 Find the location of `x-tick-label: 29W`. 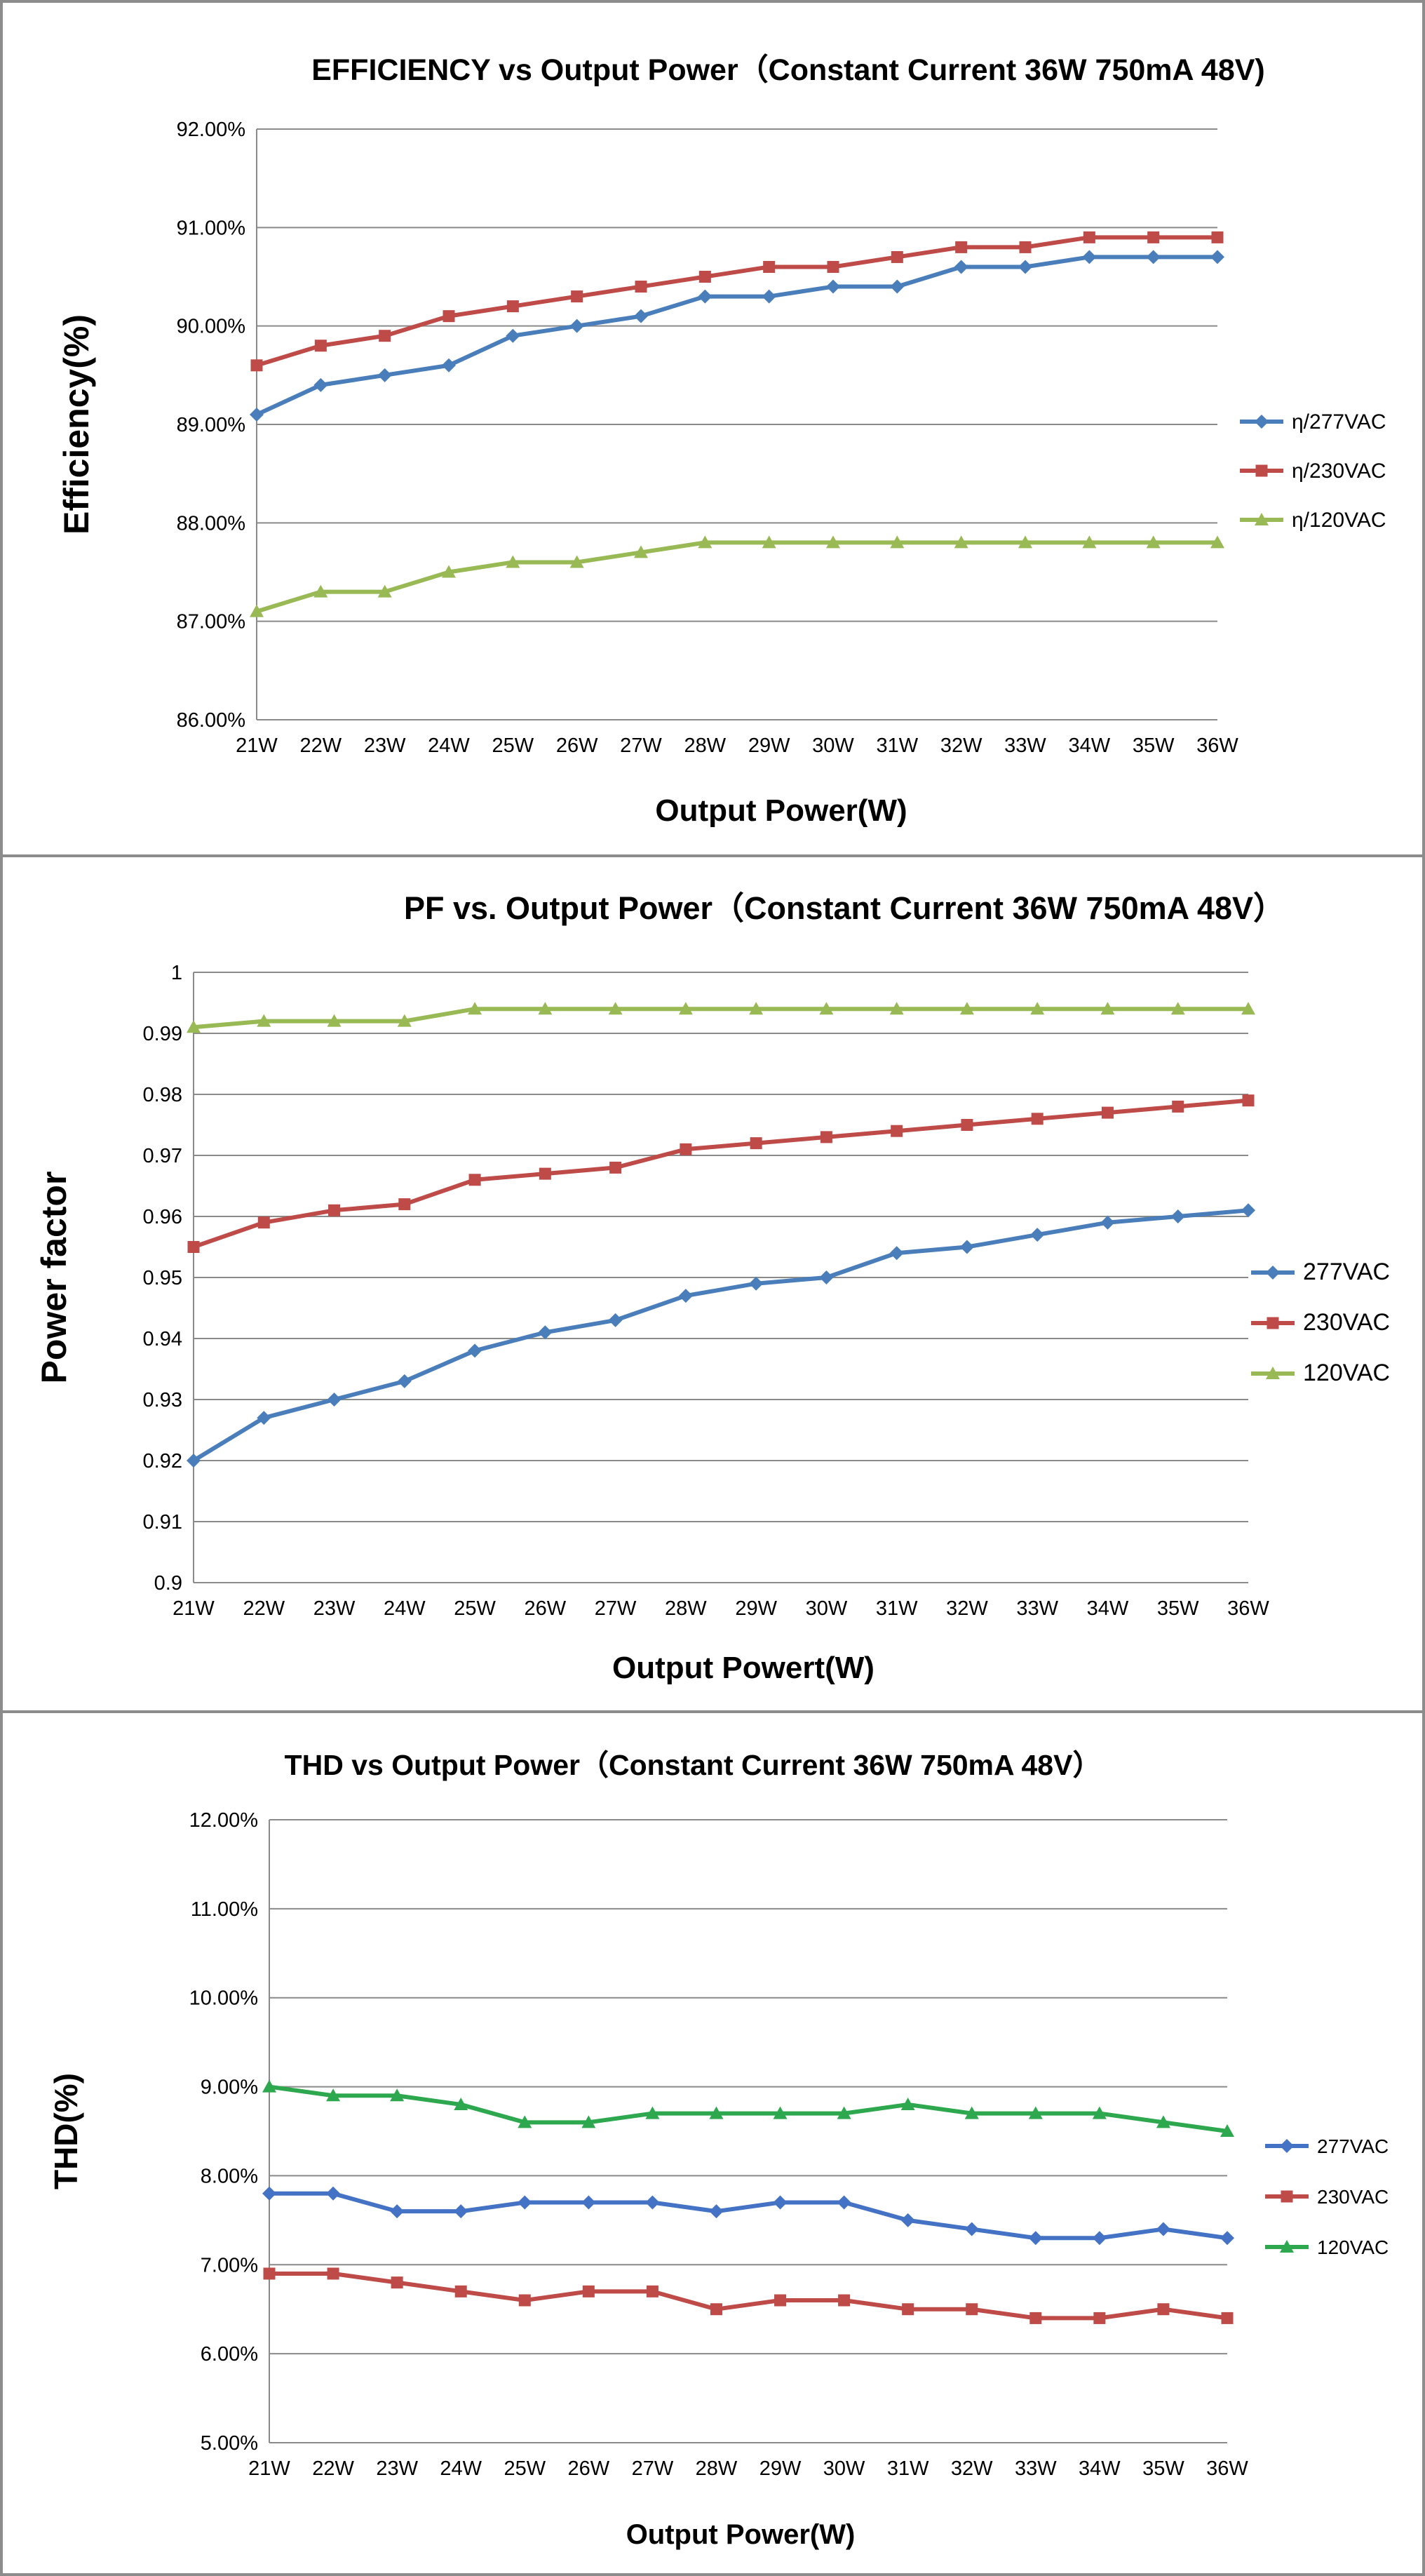

x-tick-label: 29W is located at coordinates (780, 2468).